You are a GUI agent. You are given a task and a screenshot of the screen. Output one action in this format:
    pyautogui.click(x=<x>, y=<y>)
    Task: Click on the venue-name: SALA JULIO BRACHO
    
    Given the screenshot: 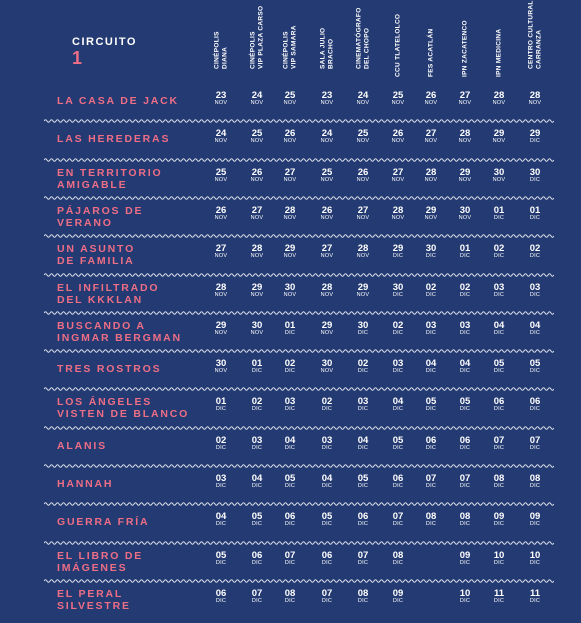 What is the action you would take?
    pyautogui.click(x=327, y=48)
    